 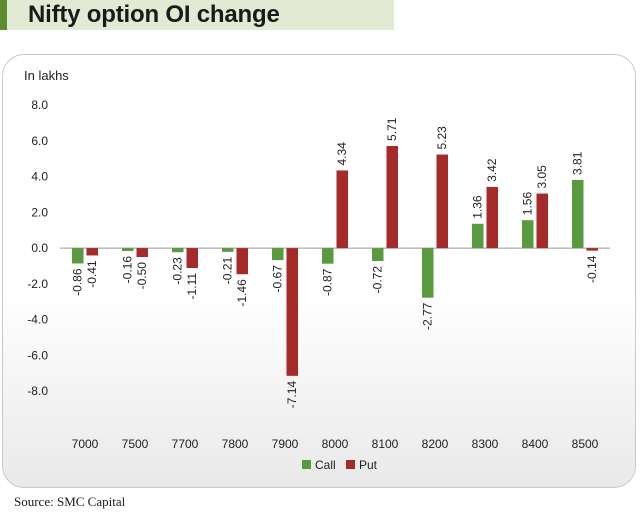 I want to click on data-label-put-8300: 3.42, so click(x=492, y=170).